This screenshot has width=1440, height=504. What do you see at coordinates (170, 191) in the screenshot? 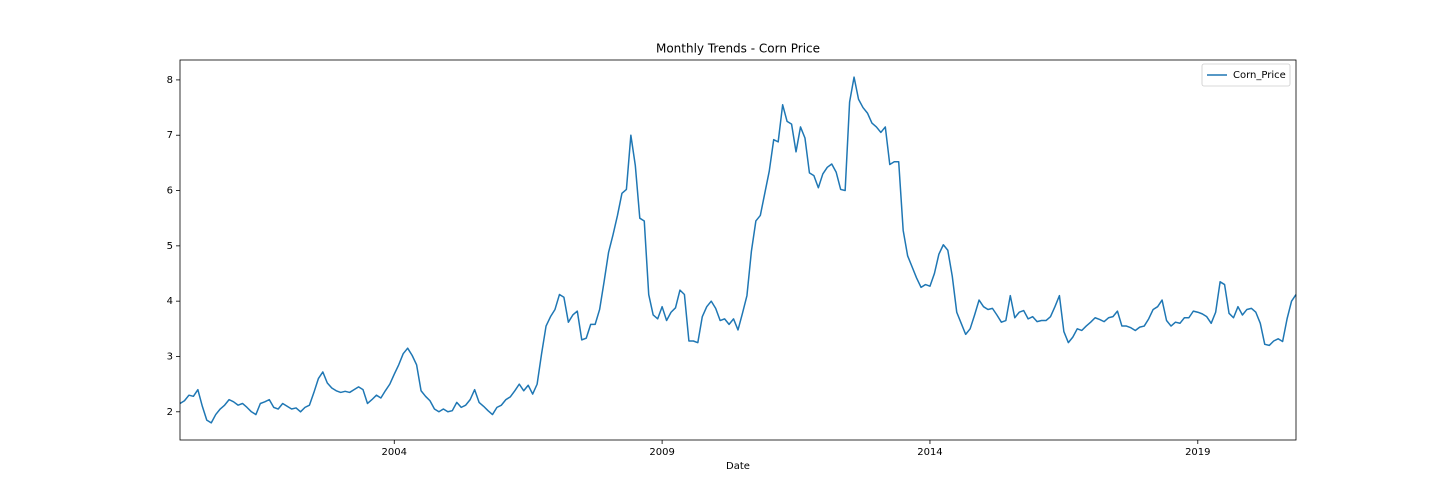
I see `y-tick-label: 6` at bounding box center [170, 191].